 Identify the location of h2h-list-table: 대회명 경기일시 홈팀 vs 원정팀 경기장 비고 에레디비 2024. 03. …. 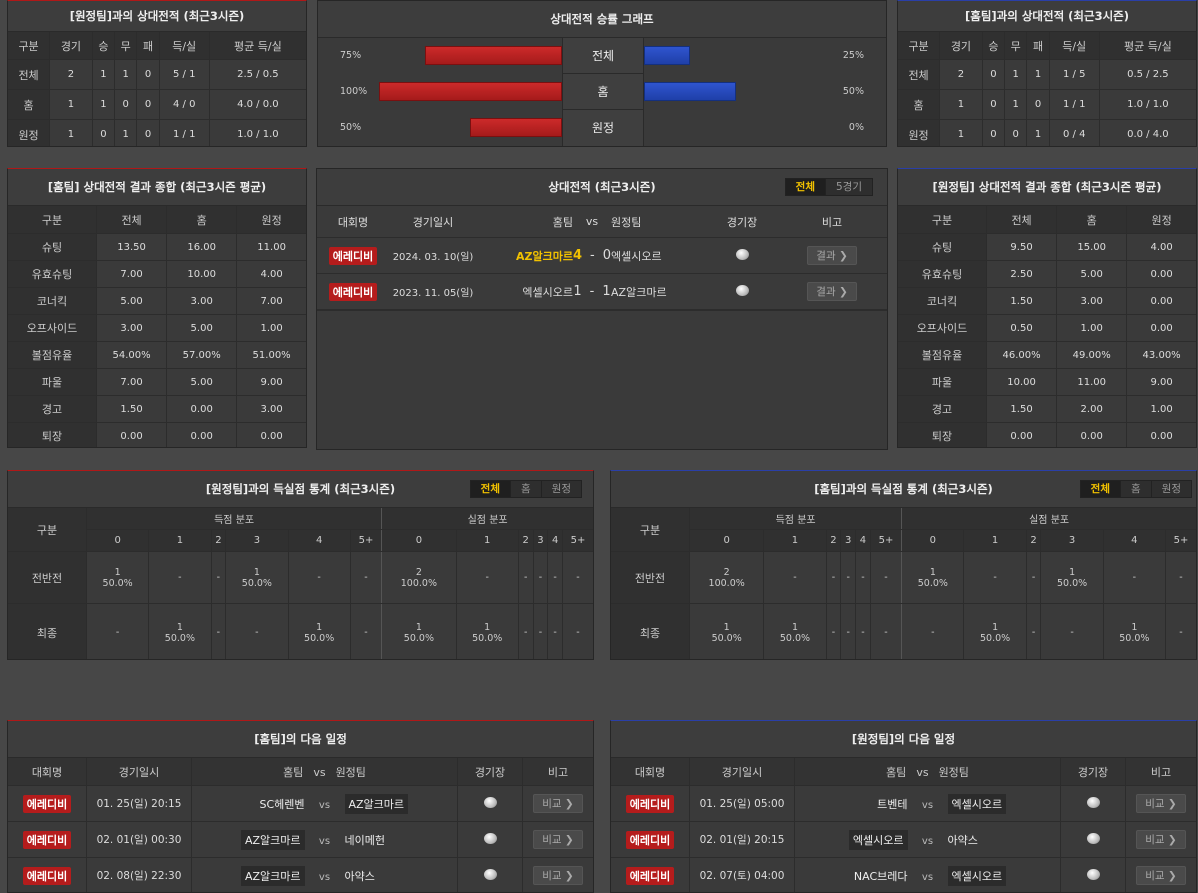
(602, 258).